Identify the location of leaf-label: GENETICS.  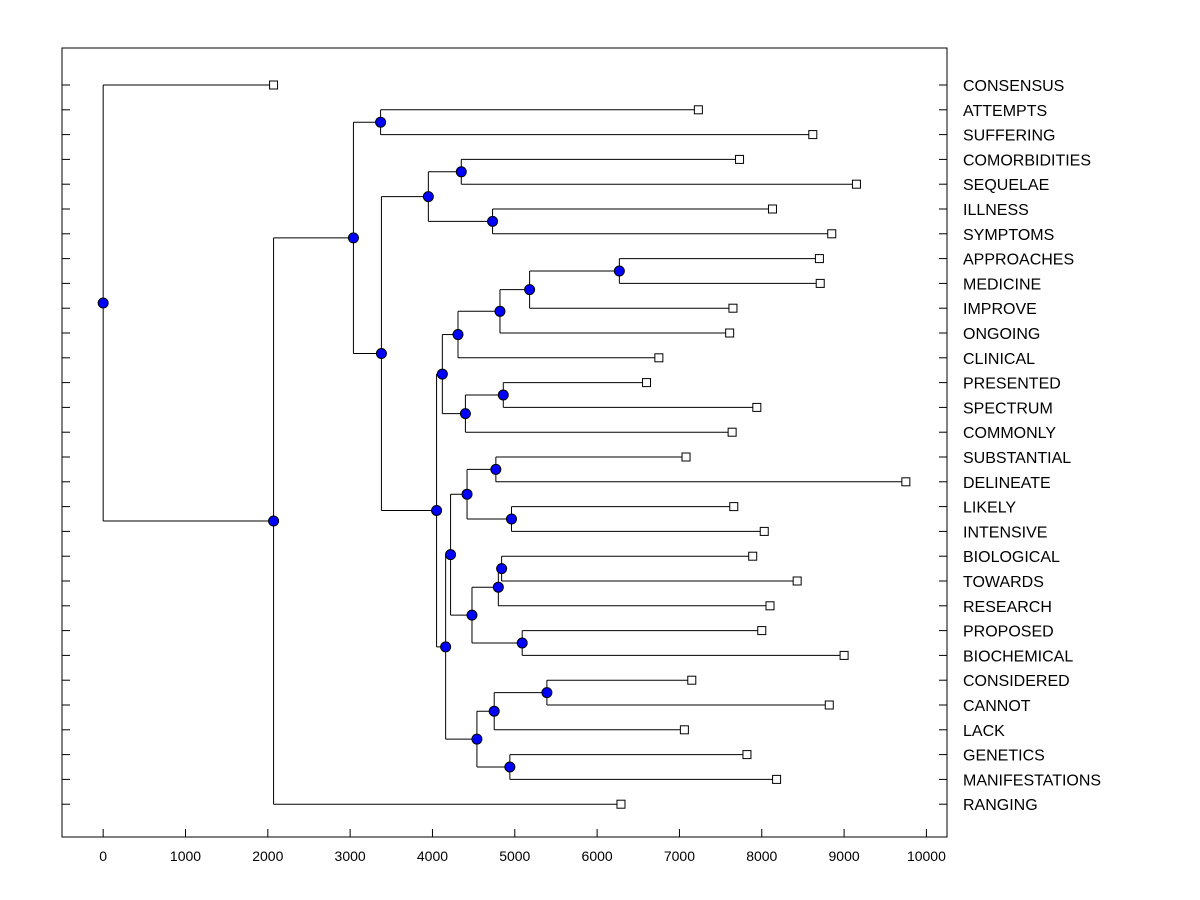
(1004, 756).